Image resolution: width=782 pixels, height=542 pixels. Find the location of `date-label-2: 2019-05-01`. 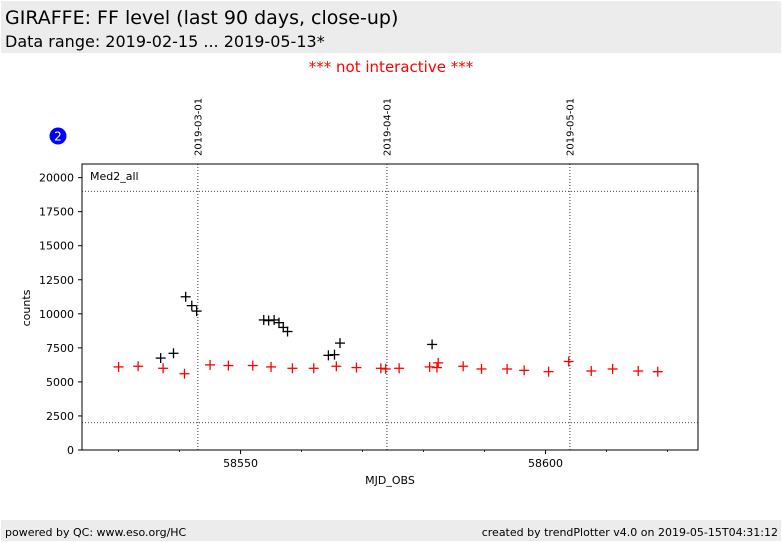

date-label-2: 2019-05-01 is located at coordinates (570, 127).